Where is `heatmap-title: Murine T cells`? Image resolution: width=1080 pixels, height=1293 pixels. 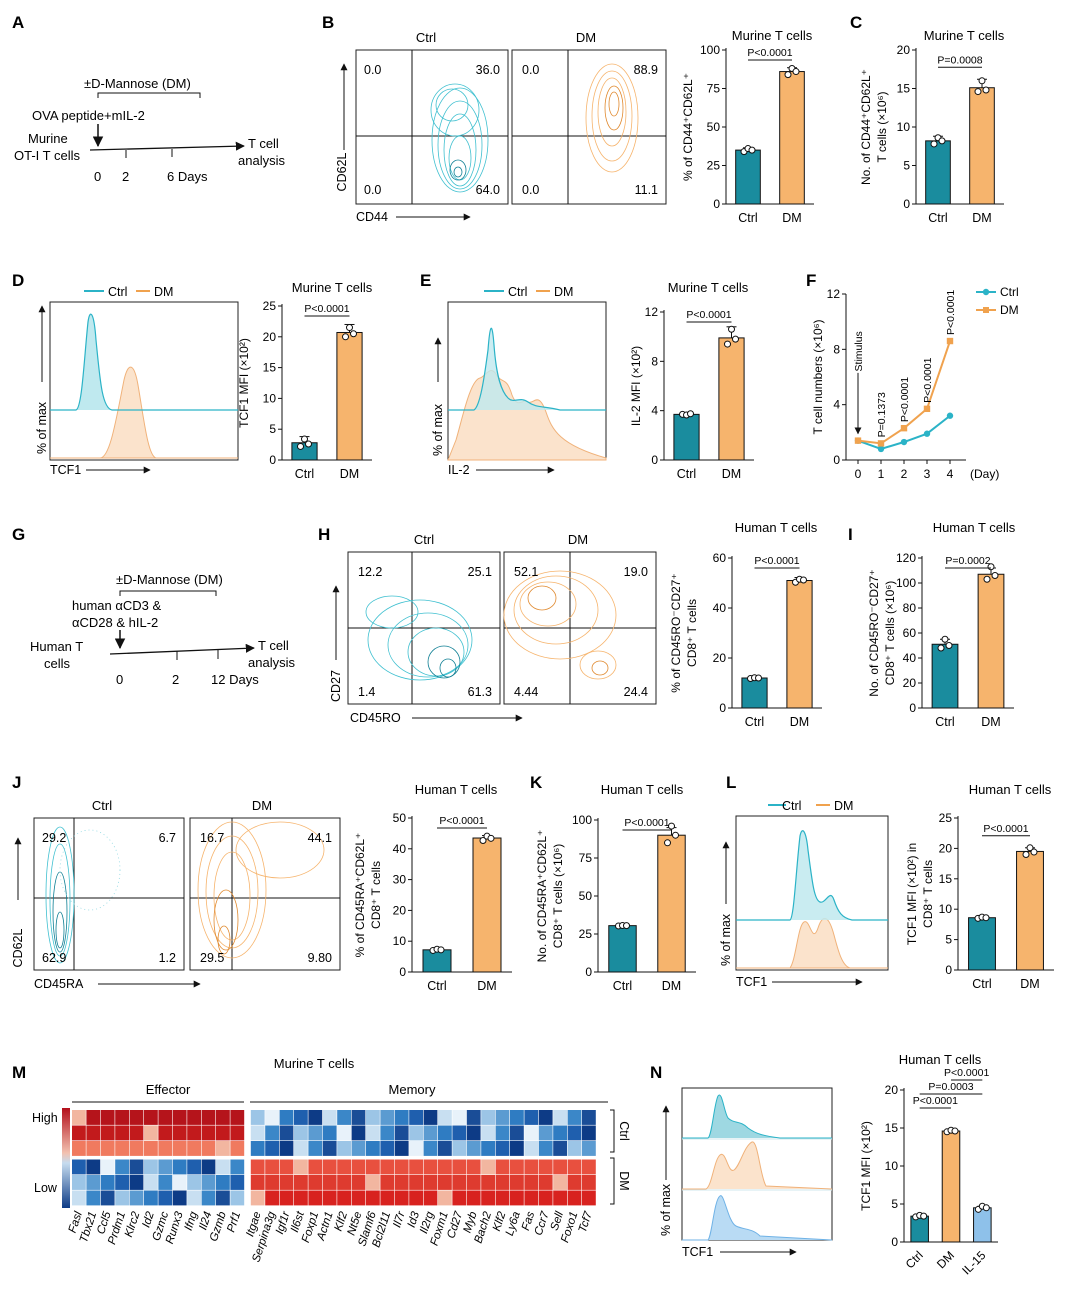 heatmap-title: Murine T cells is located at coordinates (314, 1063).